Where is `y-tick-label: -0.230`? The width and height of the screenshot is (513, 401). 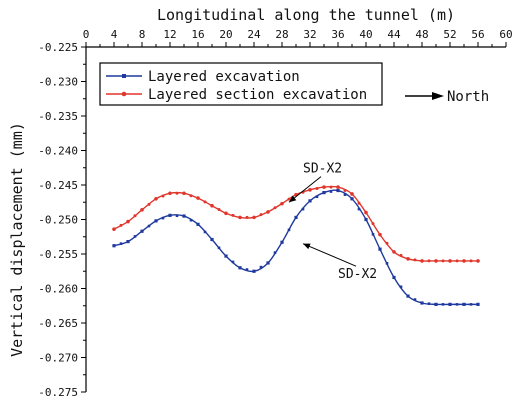 y-tick-label: -0.230 is located at coordinates (58, 82).